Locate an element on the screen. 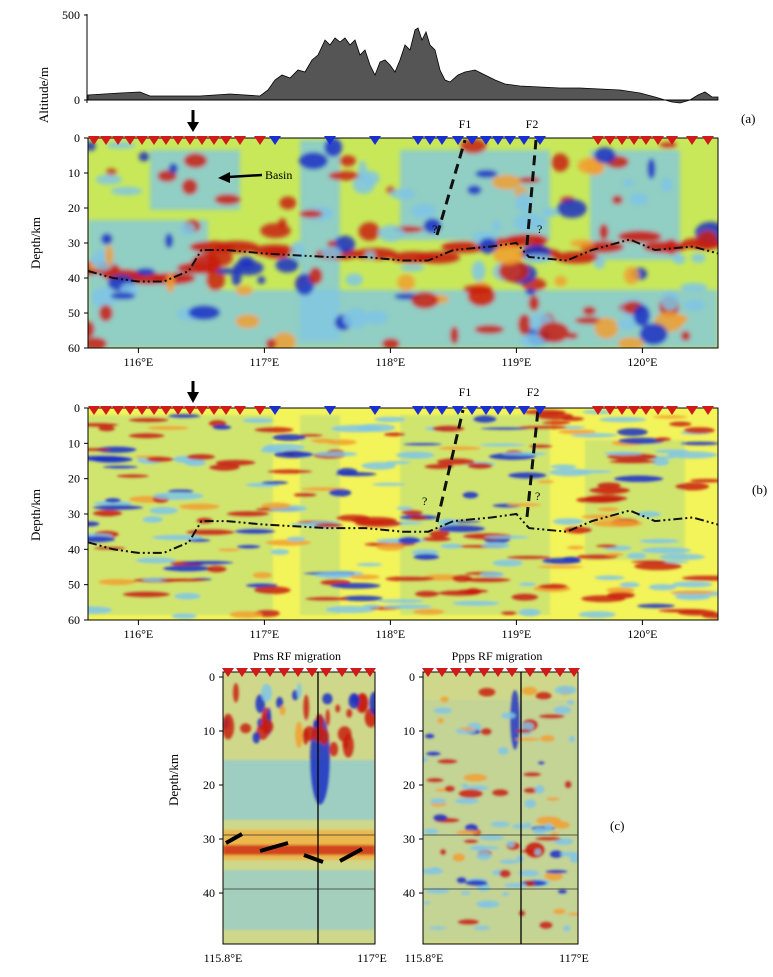  panel-b-down-arrow is located at coordinates (193, 392).